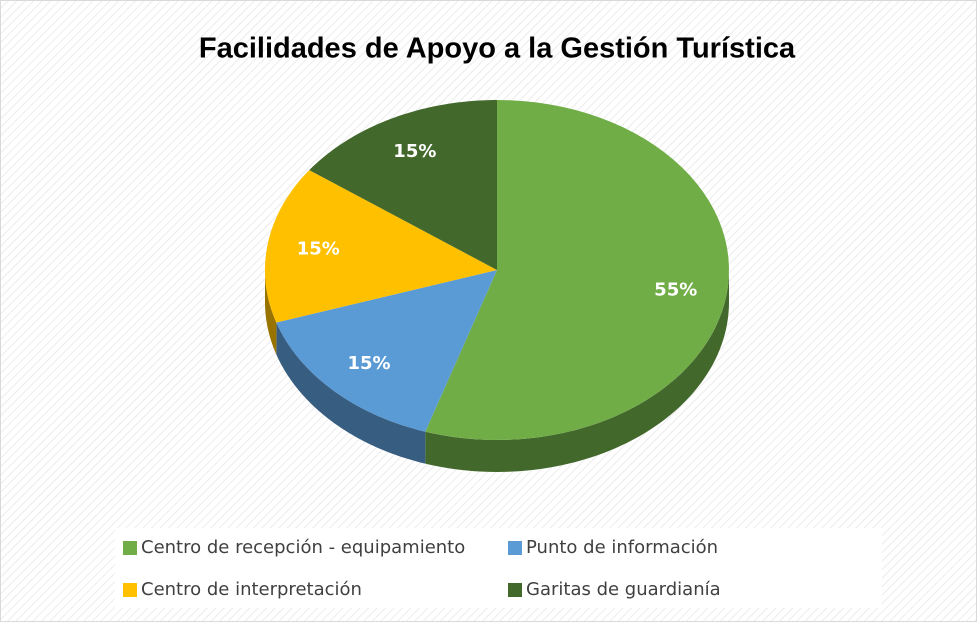  I want to click on legend-label: Centro de interpretación, so click(251, 589).